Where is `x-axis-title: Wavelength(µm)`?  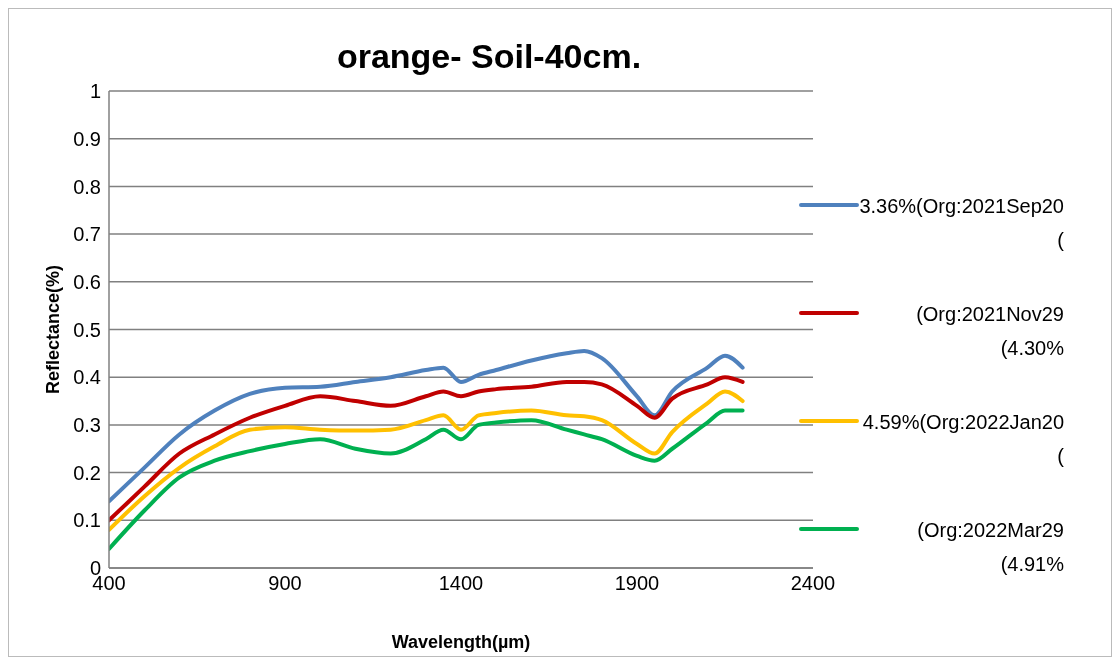
x-axis-title: Wavelength(µm) is located at coordinates (461, 642).